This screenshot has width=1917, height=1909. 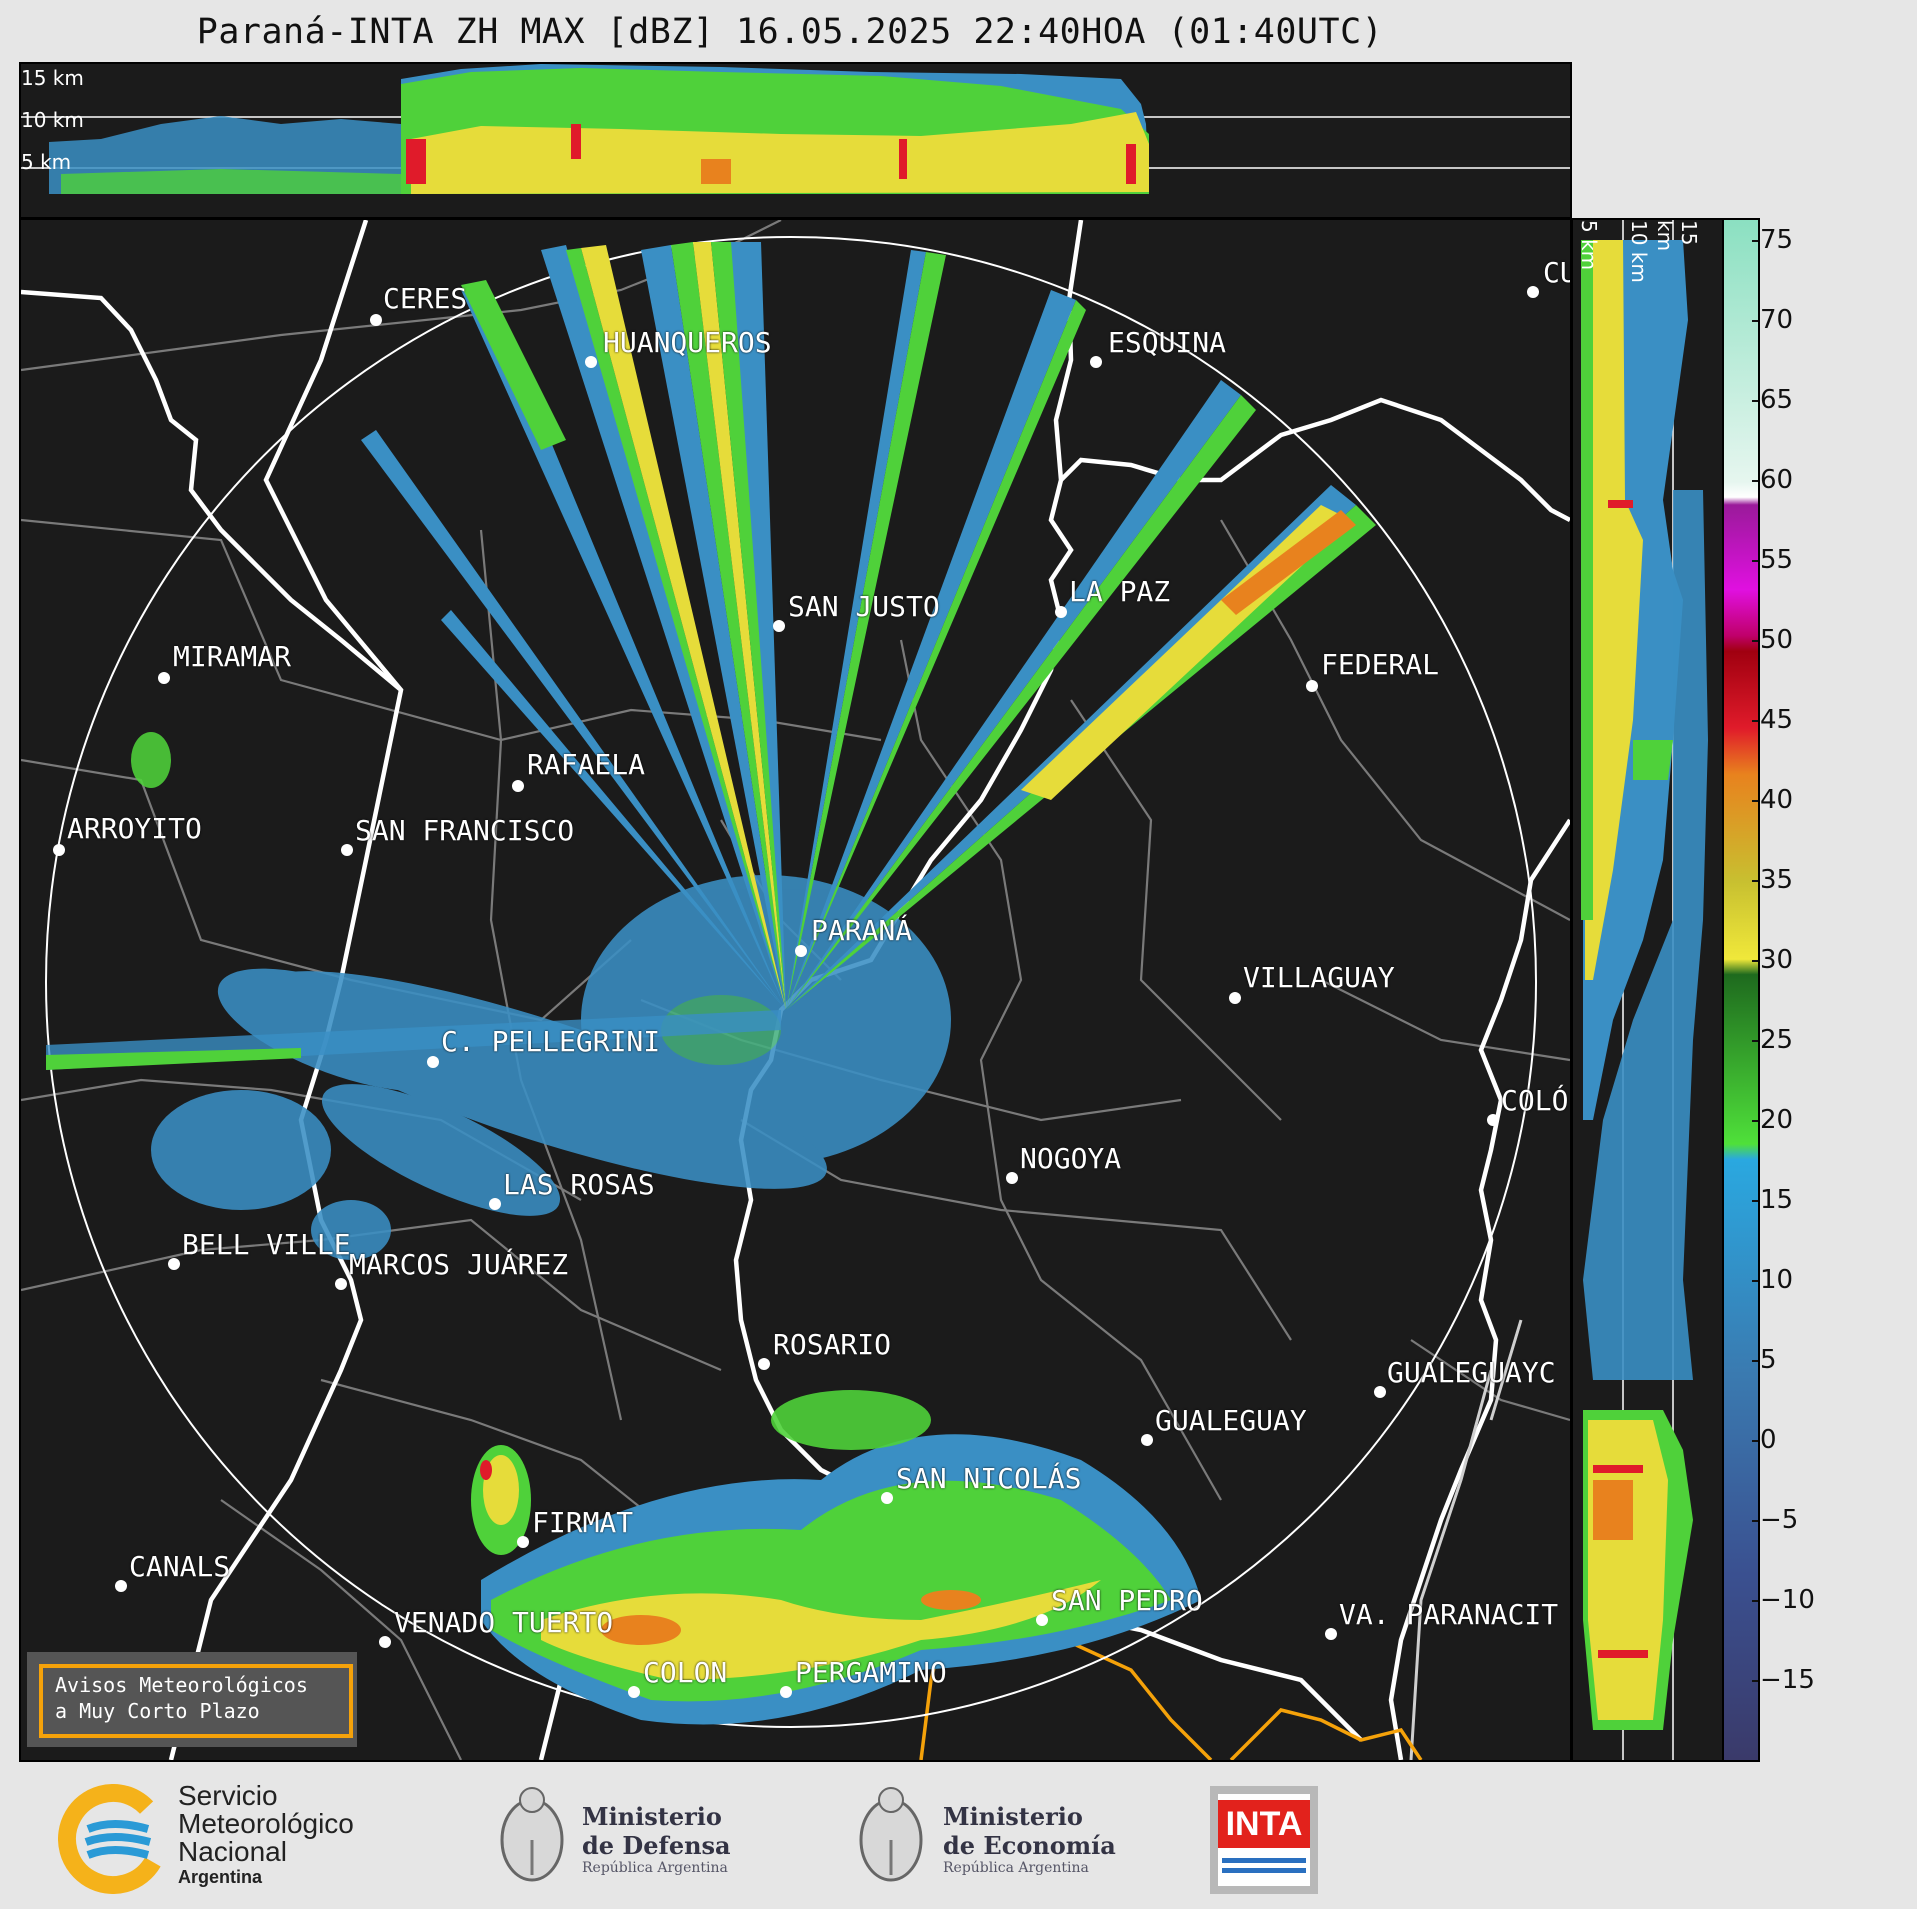 What do you see at coordinates (1556, 272) in the screenshot?
I see `city-label: CU` at bounding box center [1556, 272].